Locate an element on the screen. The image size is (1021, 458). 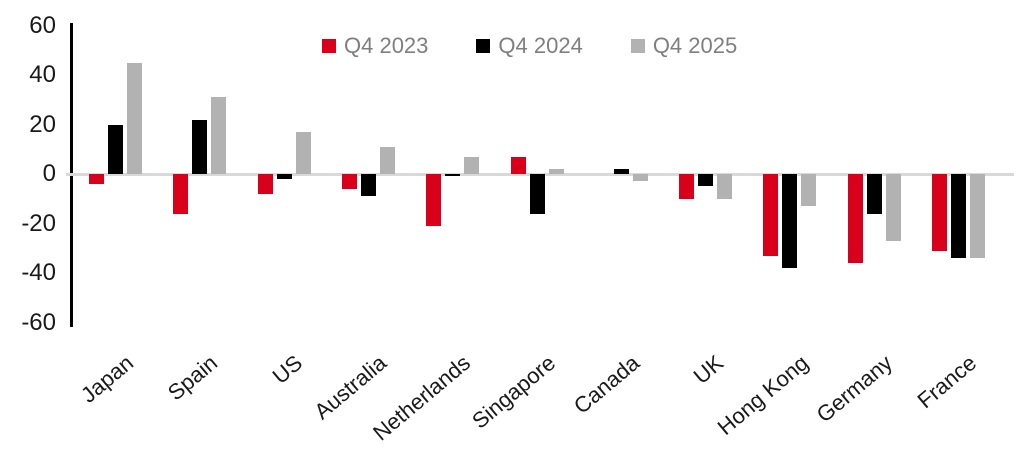
bar-q4-2025-netherlands is located at coordinates (472, 165).